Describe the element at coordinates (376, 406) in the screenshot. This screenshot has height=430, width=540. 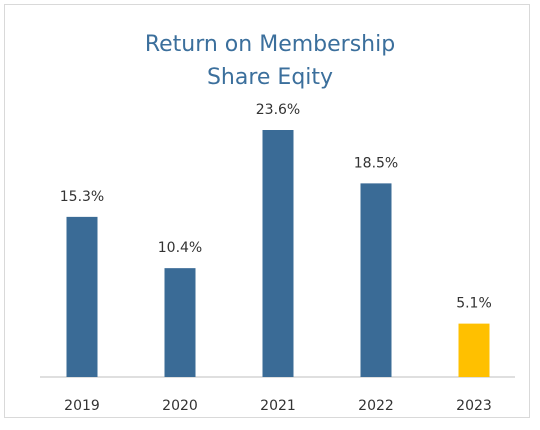
I see `x-tick-label: 2022` at that location.